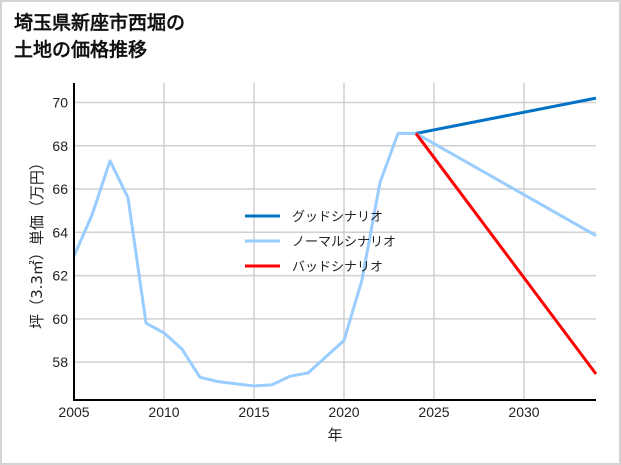 The height and width of the screenshot is (465, 621). Describe the element at coordinates (73, 412) in the screenshot. I see `x-tick-label: 2005` at that location.